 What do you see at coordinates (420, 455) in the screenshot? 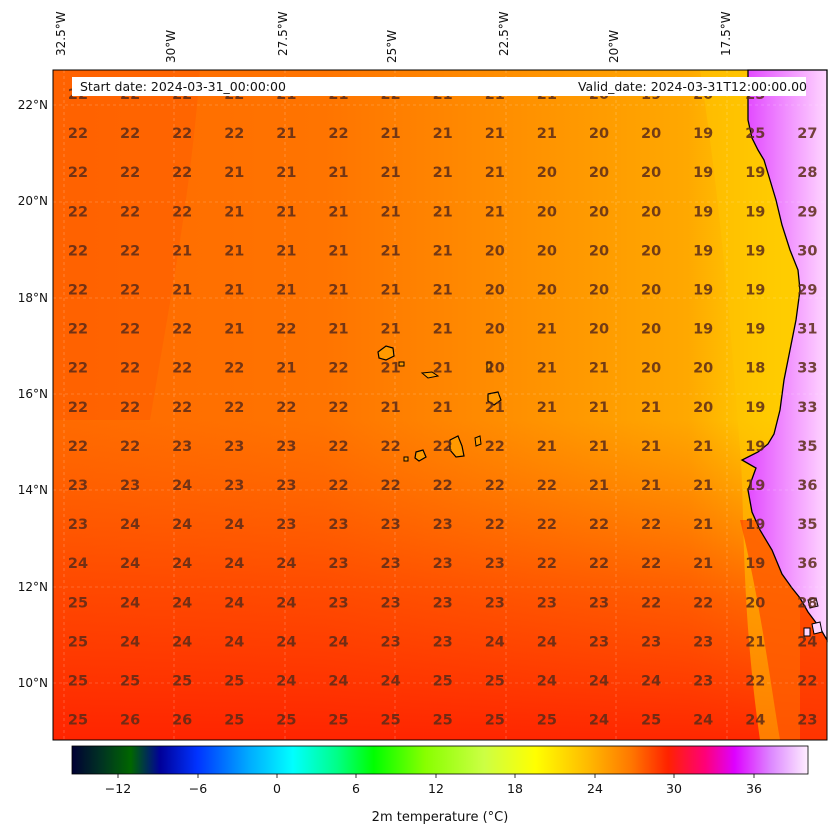
I see `island-fogo` at bounding box center [420, 455].